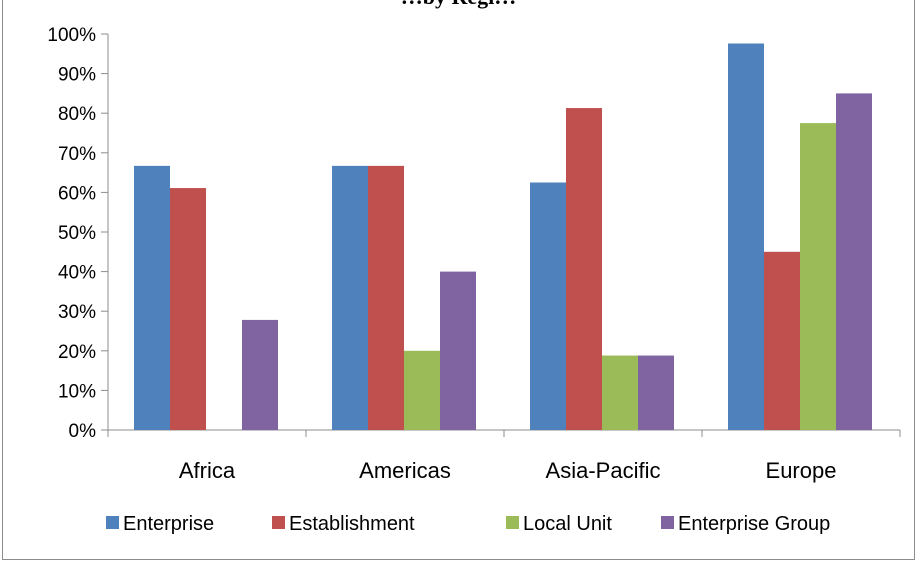 The image size is (917, 562). I want to click on y-tick-label: 50%, so click(77, 233).